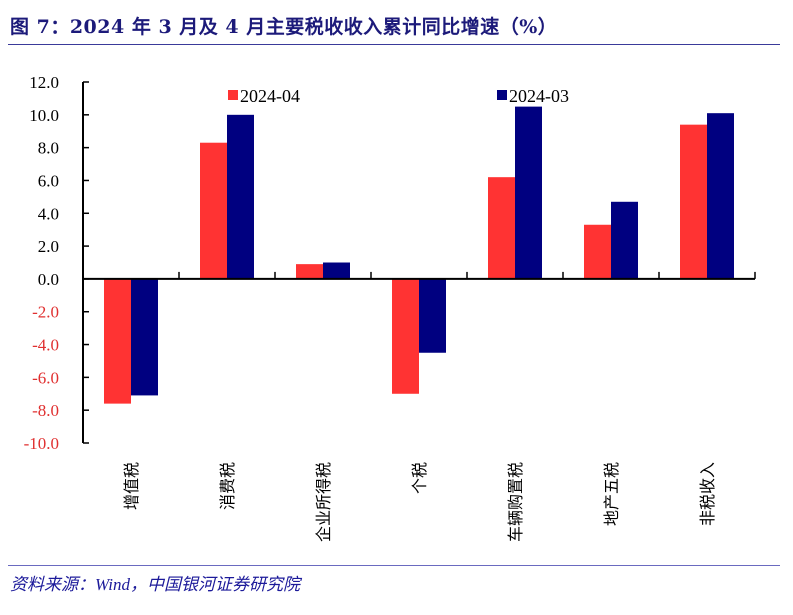 The image size is (793, 615). I want to click on category-label: 车辆购置税, so click(515, 502).